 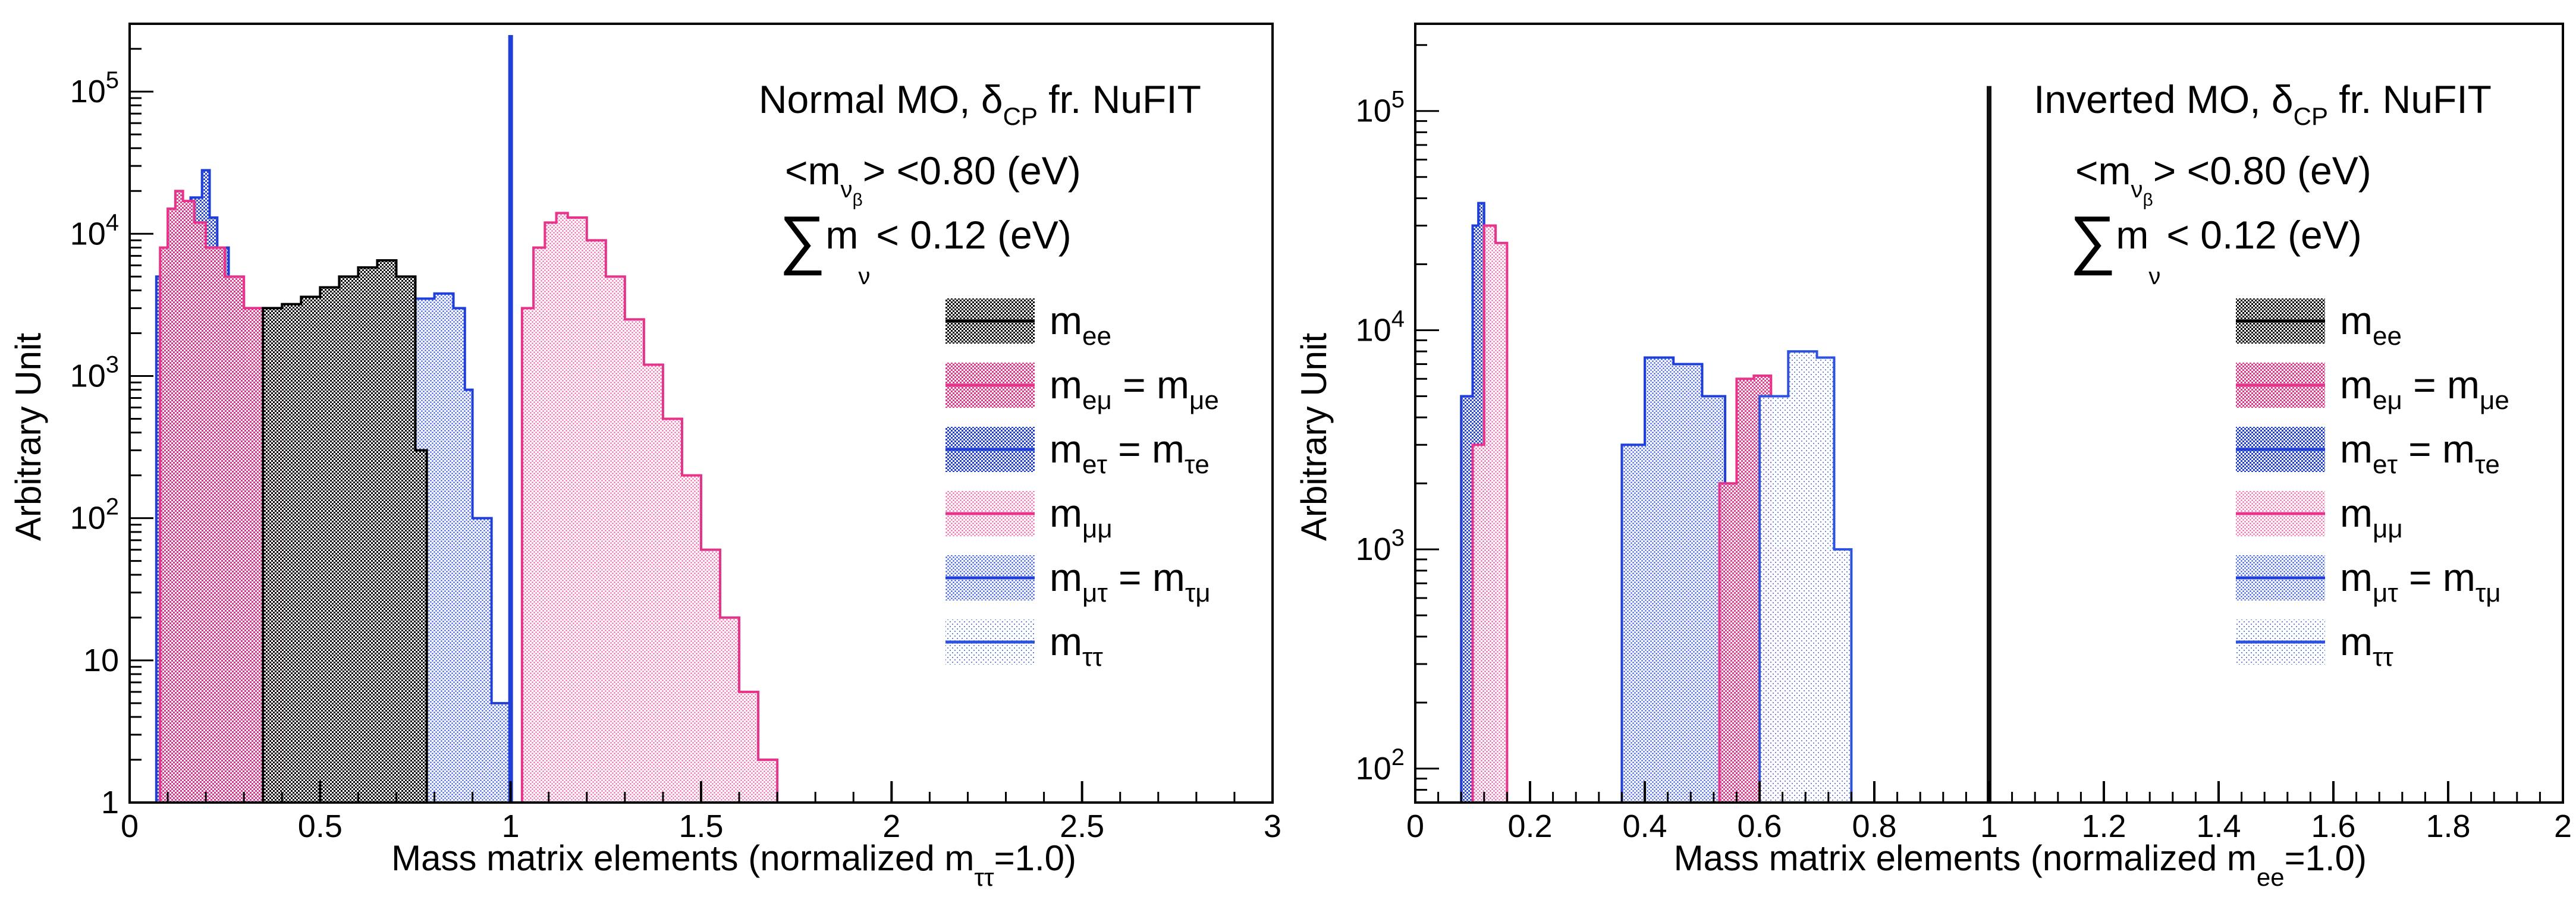 I want to click on histogram-series-mut, so click(x=1670, y=580).